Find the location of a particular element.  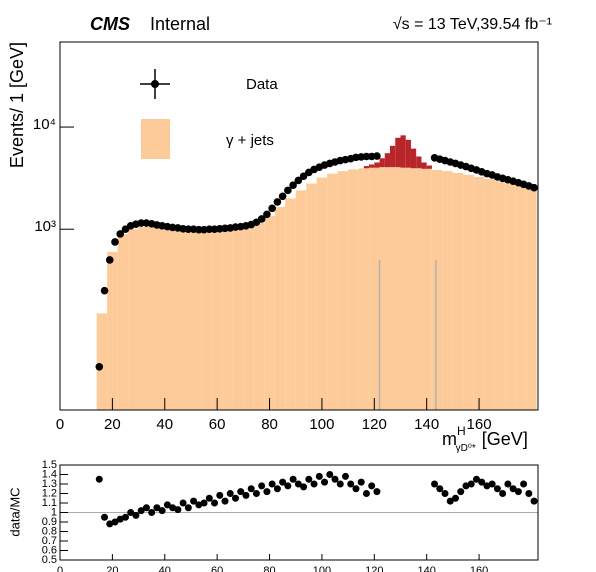

x-title-unit: [GeV] is located at coordinates (505, 439).